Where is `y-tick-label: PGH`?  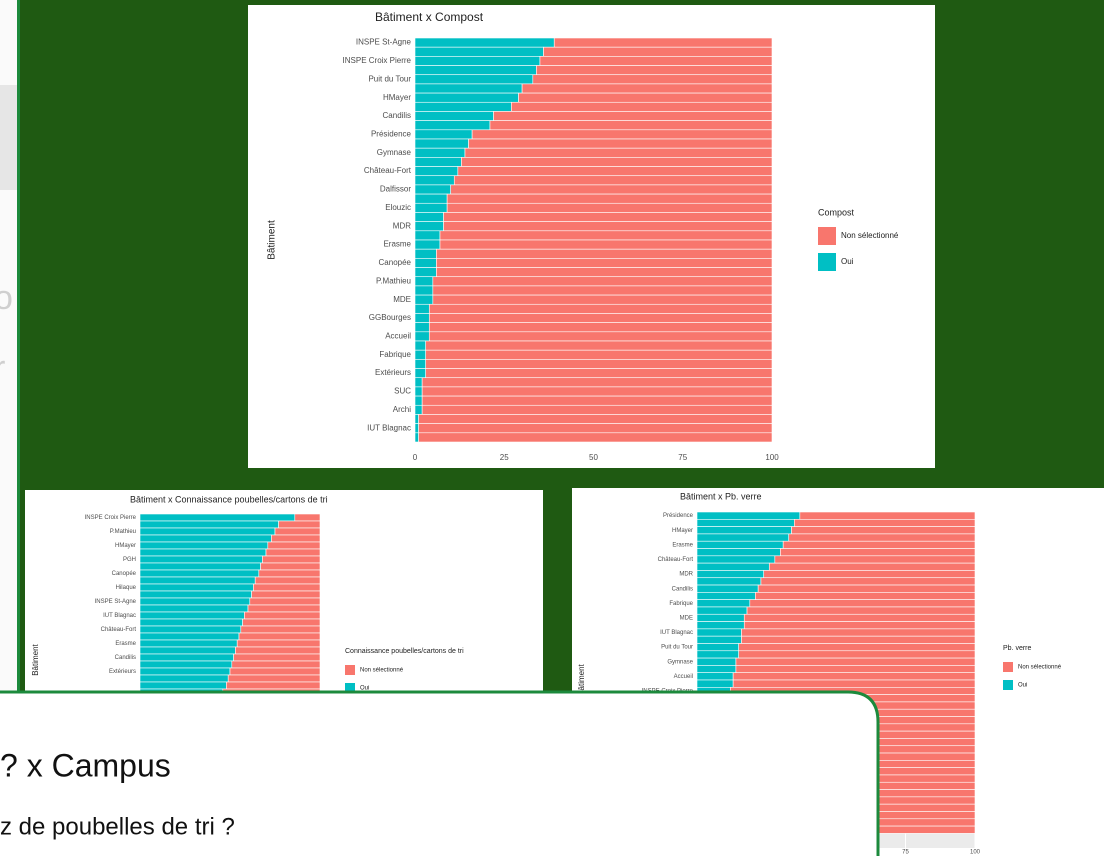
y-tick-label: PGH is located at coordinates (129, 560).